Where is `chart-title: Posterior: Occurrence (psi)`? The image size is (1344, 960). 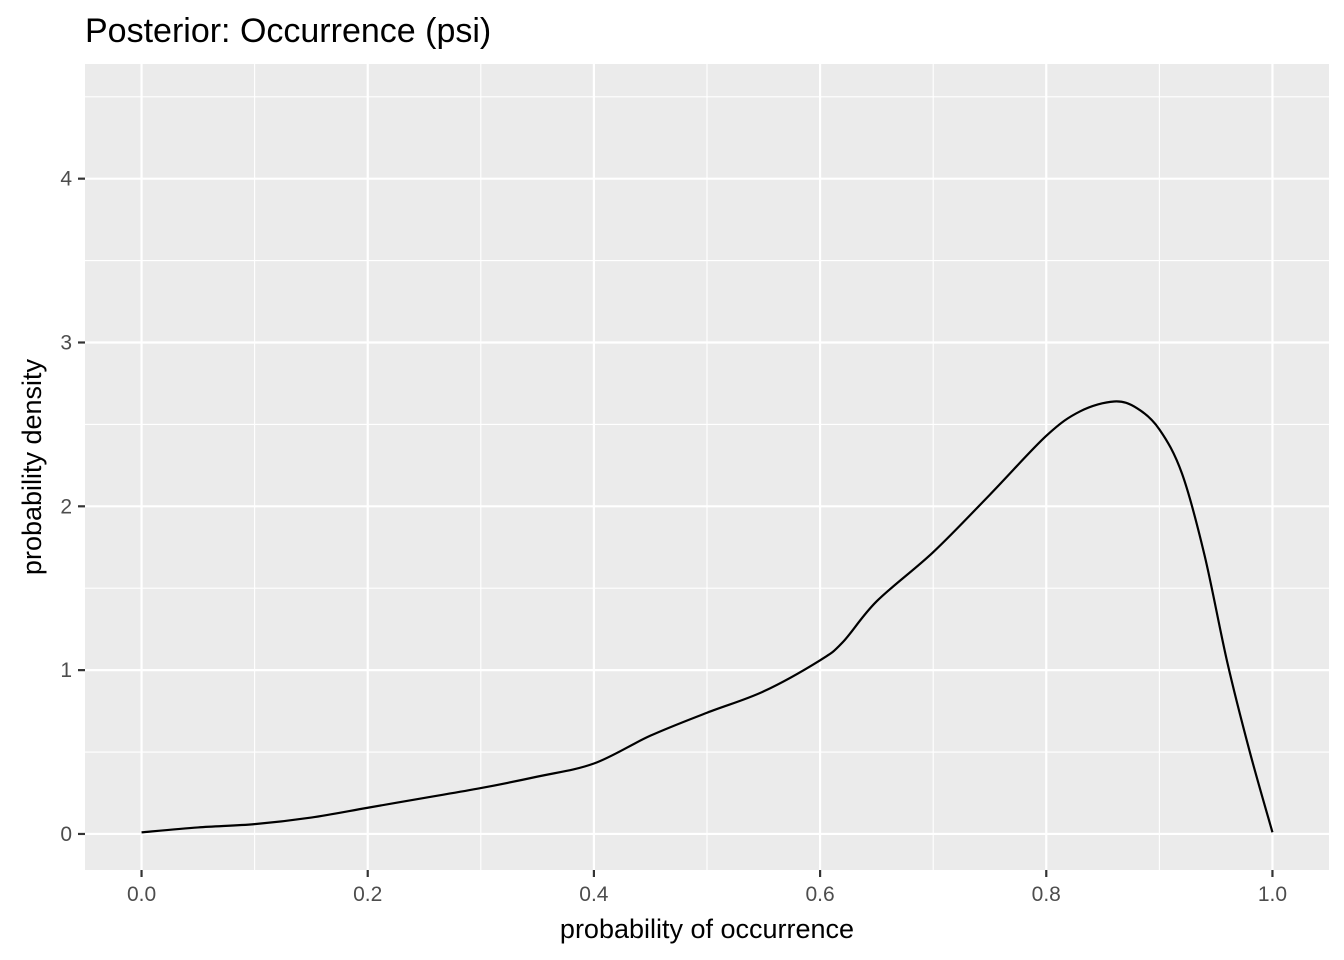
chart-title: Posterior: Occurrence (psi) is located at coordinates (288, 31).